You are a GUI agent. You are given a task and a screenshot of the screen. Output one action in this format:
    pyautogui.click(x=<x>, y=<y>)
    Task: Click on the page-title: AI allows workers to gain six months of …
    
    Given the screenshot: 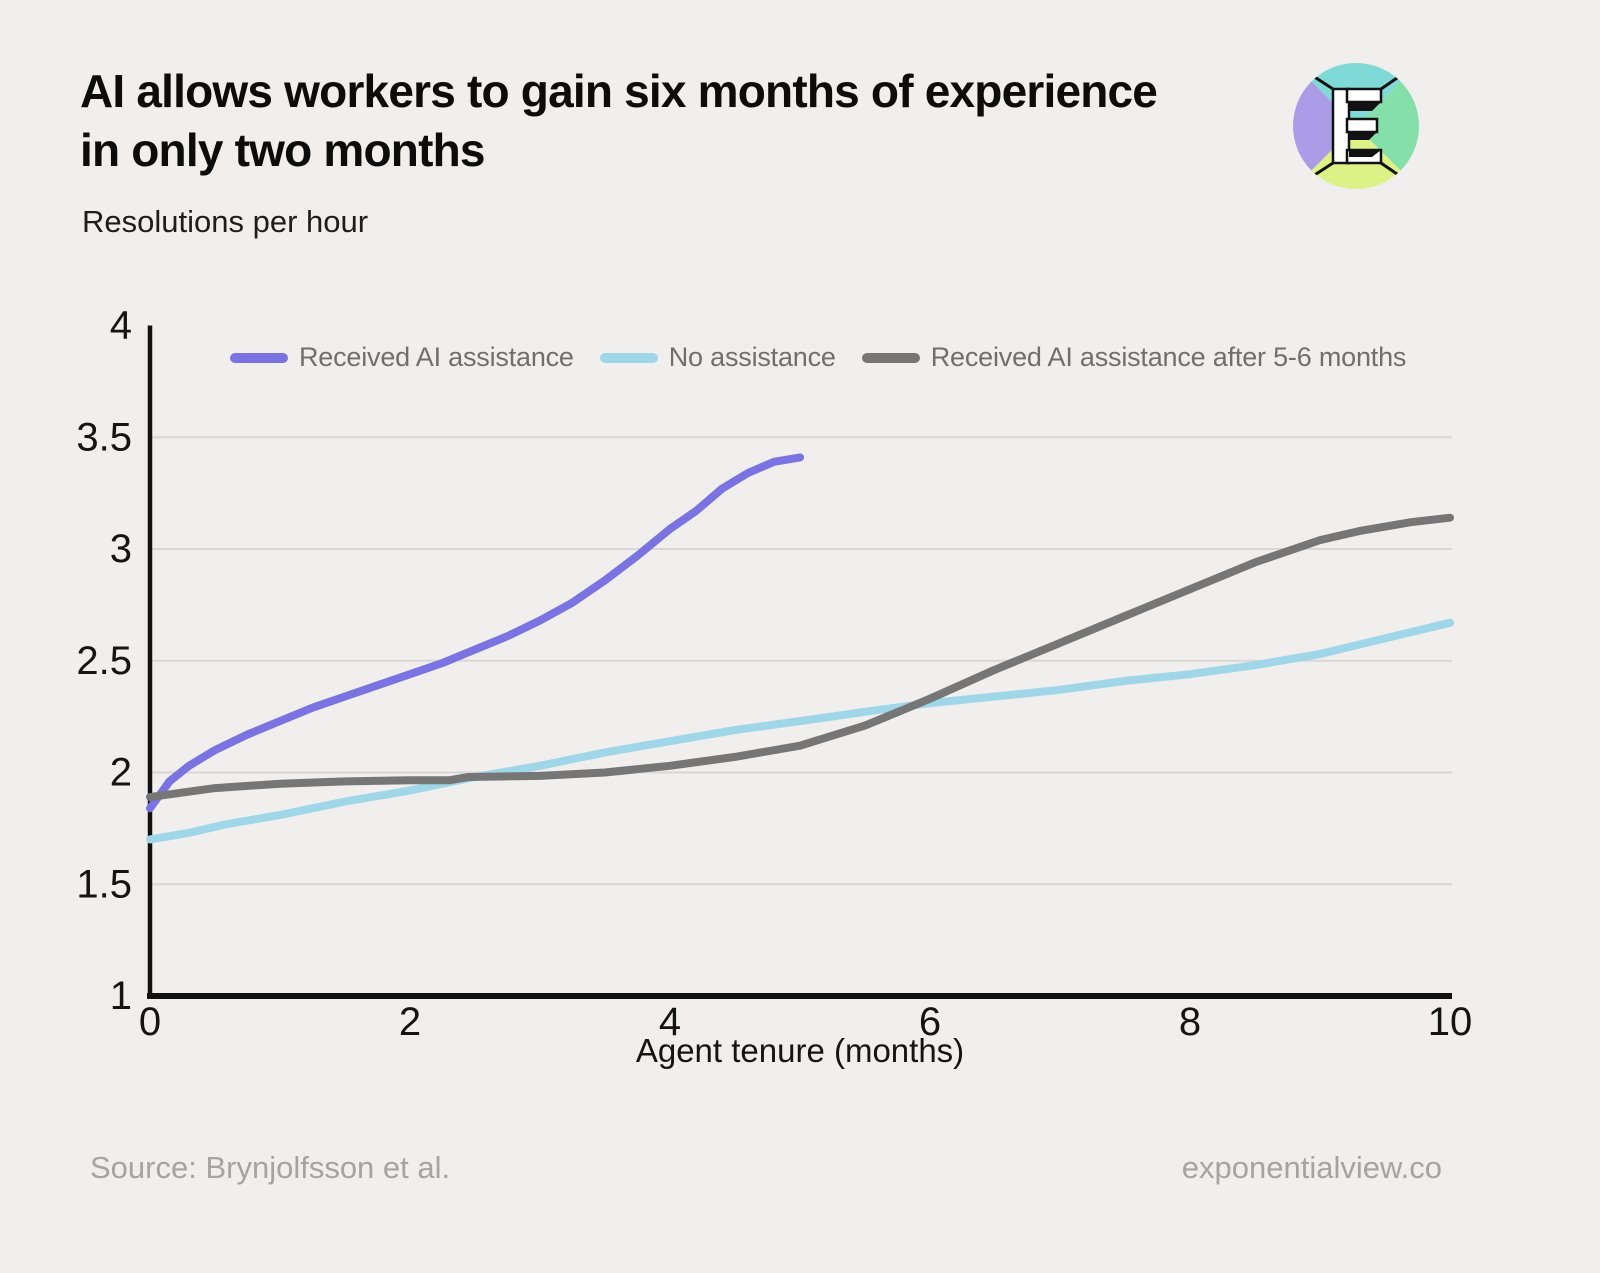 What is the action you would take?
    pyautogui.click(x=619, y=121)
    